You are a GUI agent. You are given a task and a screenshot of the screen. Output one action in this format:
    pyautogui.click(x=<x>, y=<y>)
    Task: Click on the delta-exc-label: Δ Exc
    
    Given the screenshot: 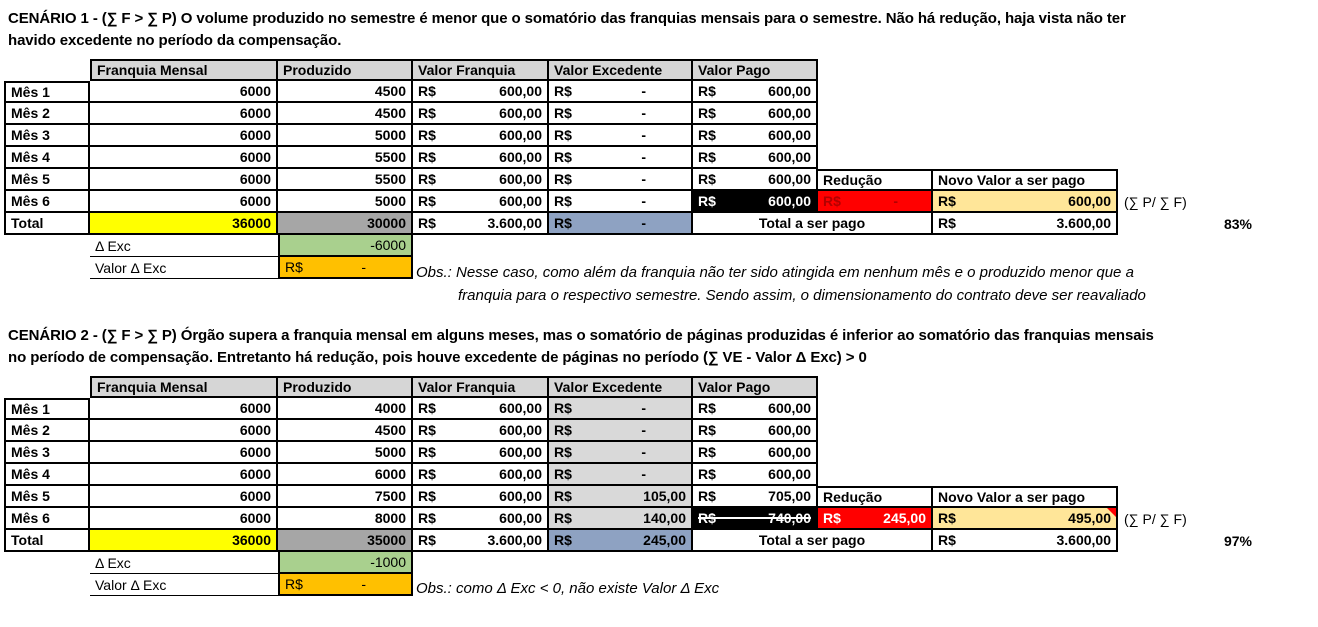 What is the action you would take?
    pyautogui.click(x=184, y=563)
    